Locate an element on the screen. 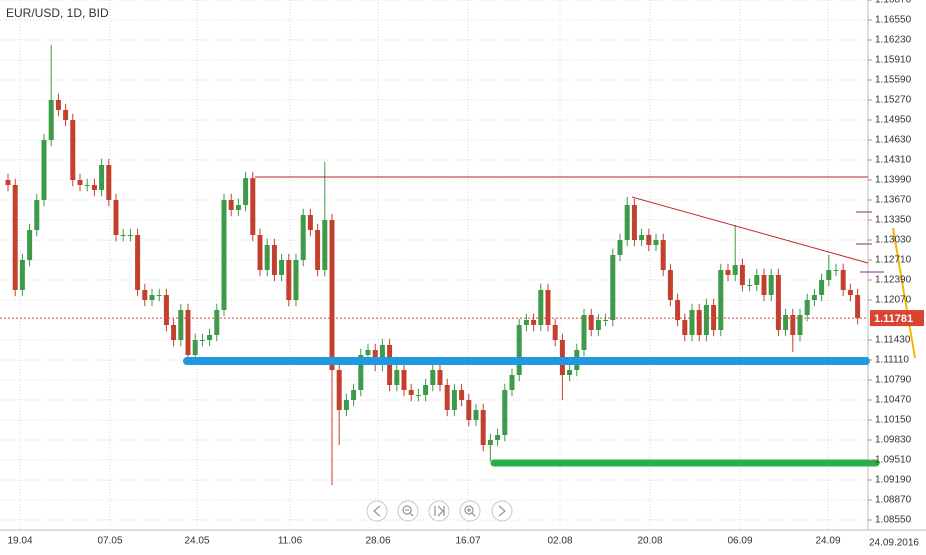 The width and height of the screenshot is (926, 555). y-tick-label: 1.10790 is located at coordinates (893, 380).